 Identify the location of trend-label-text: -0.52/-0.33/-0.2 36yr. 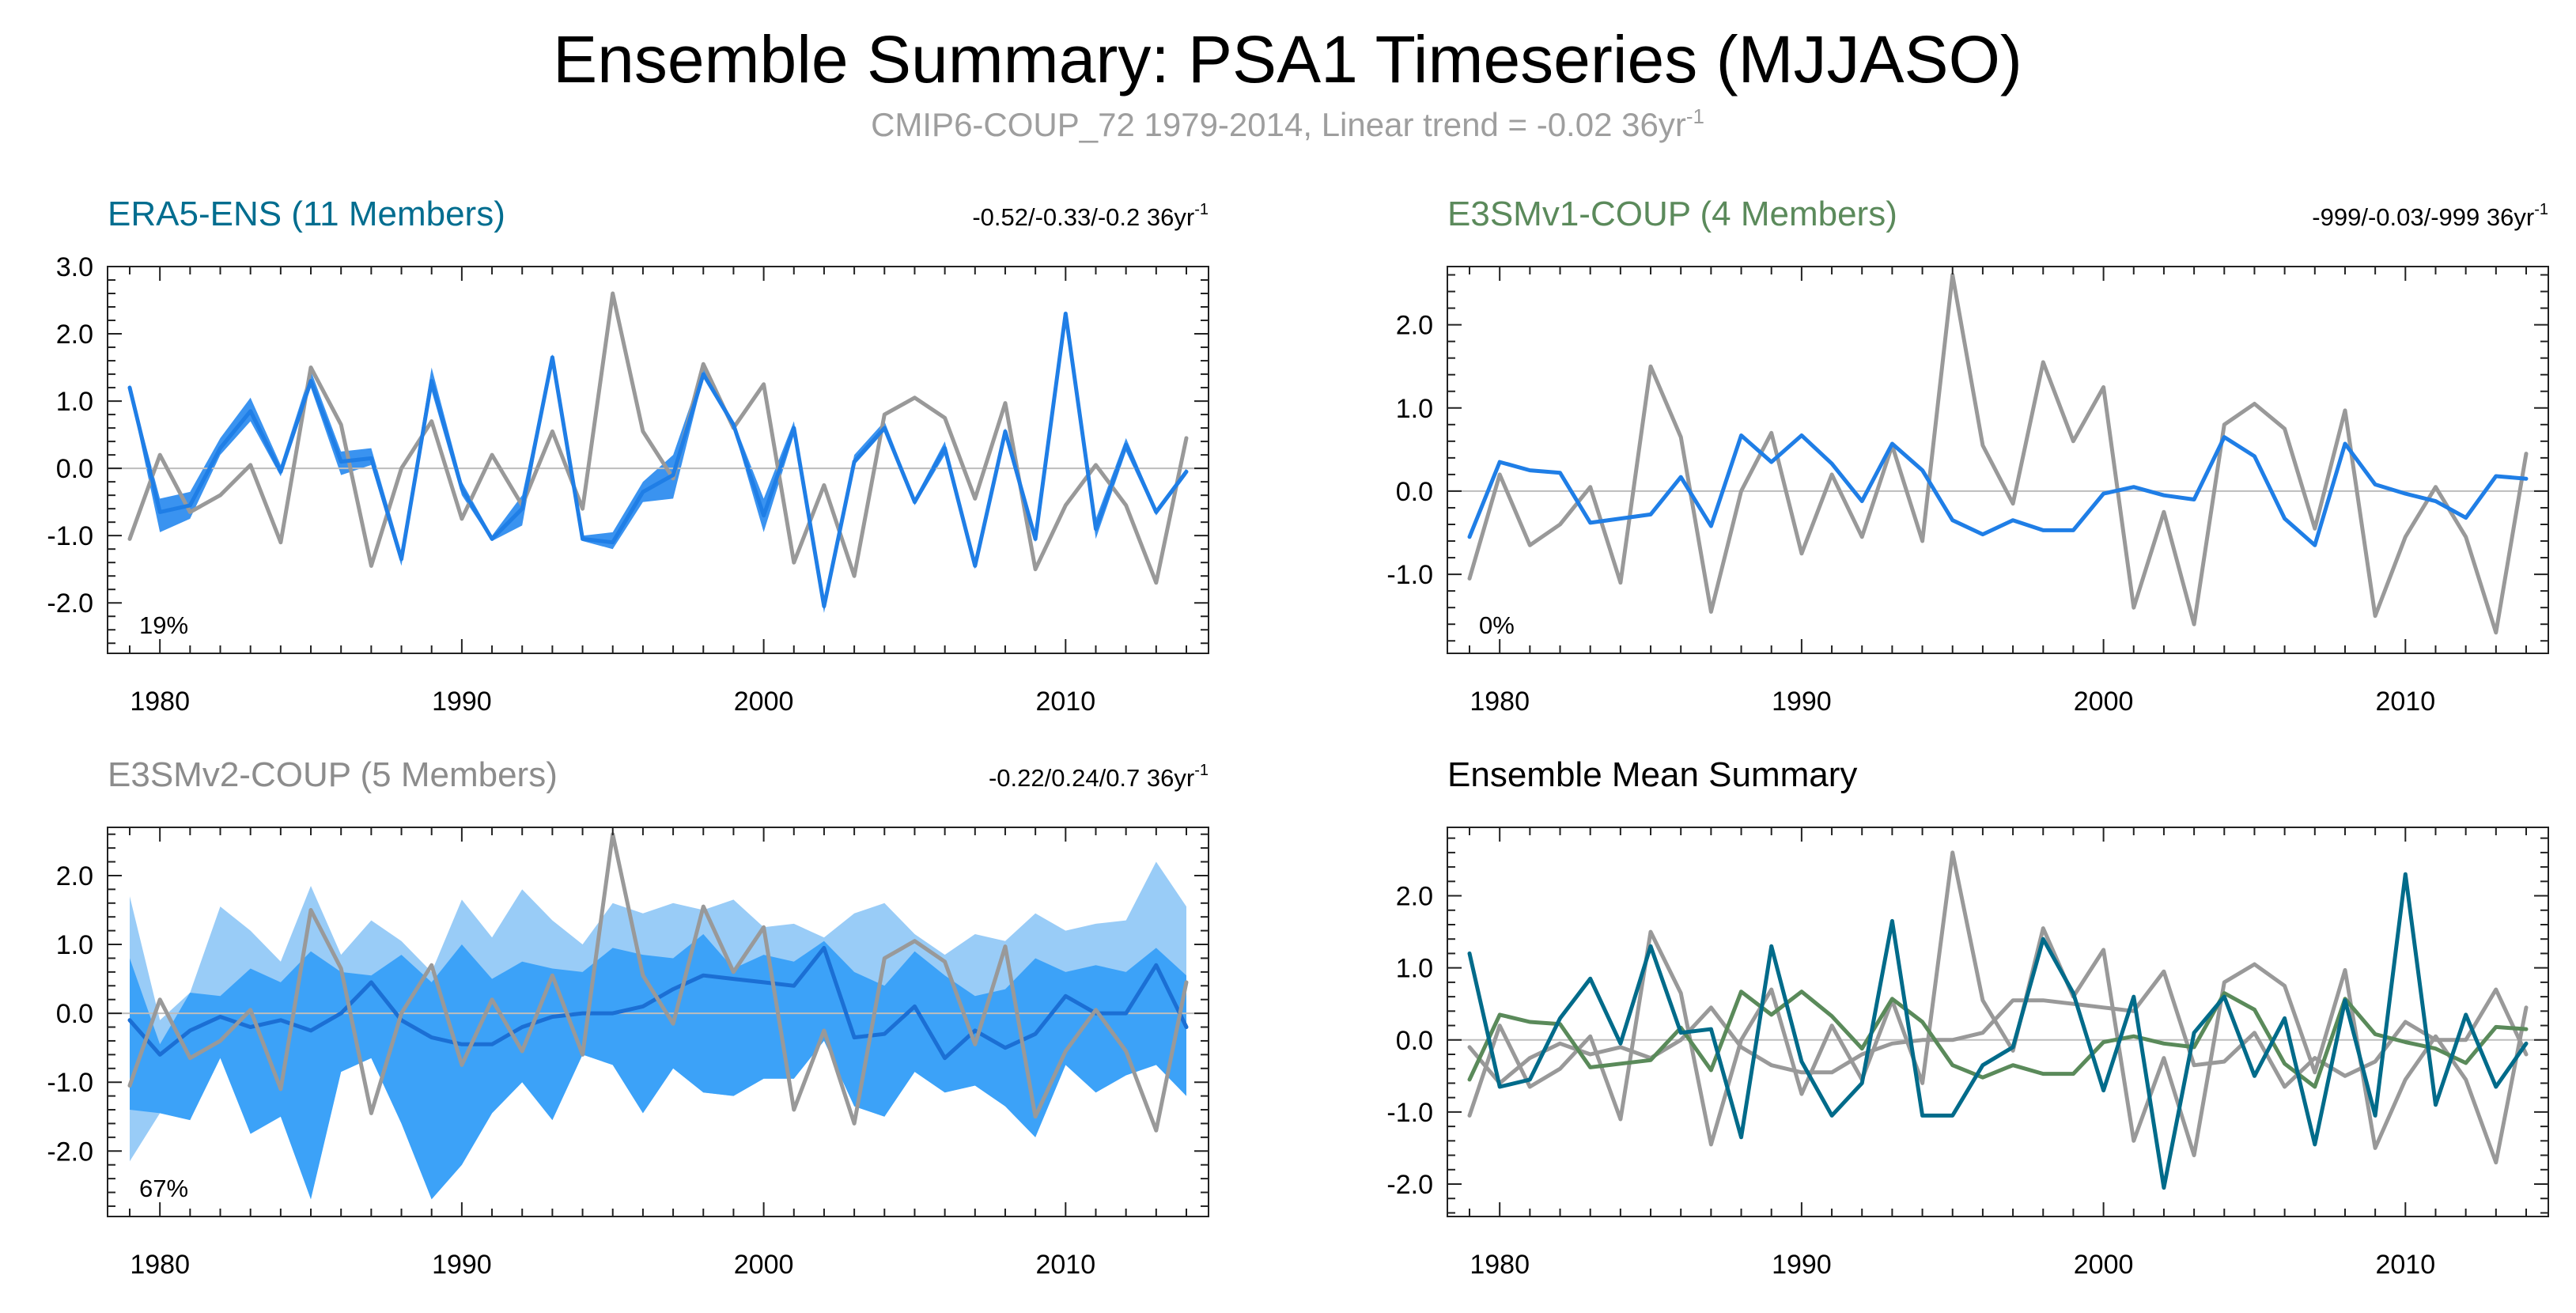
(1083, 217).